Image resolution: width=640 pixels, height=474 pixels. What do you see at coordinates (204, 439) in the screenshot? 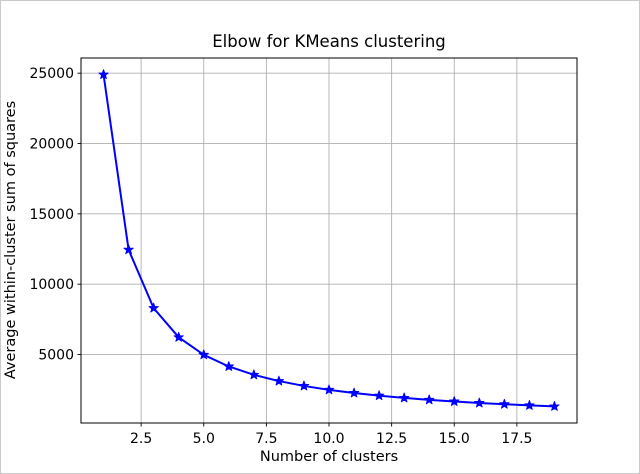
I see `x-tick-label: 5.0` at bounding box center [204, 439].